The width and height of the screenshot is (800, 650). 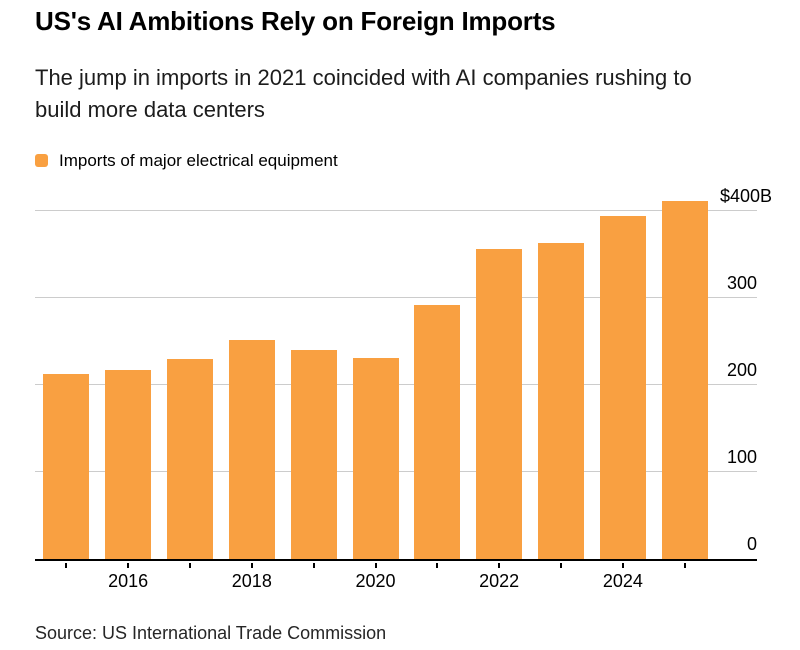 I want to click on y-axis-label: 100, so click(x=741, y=457).